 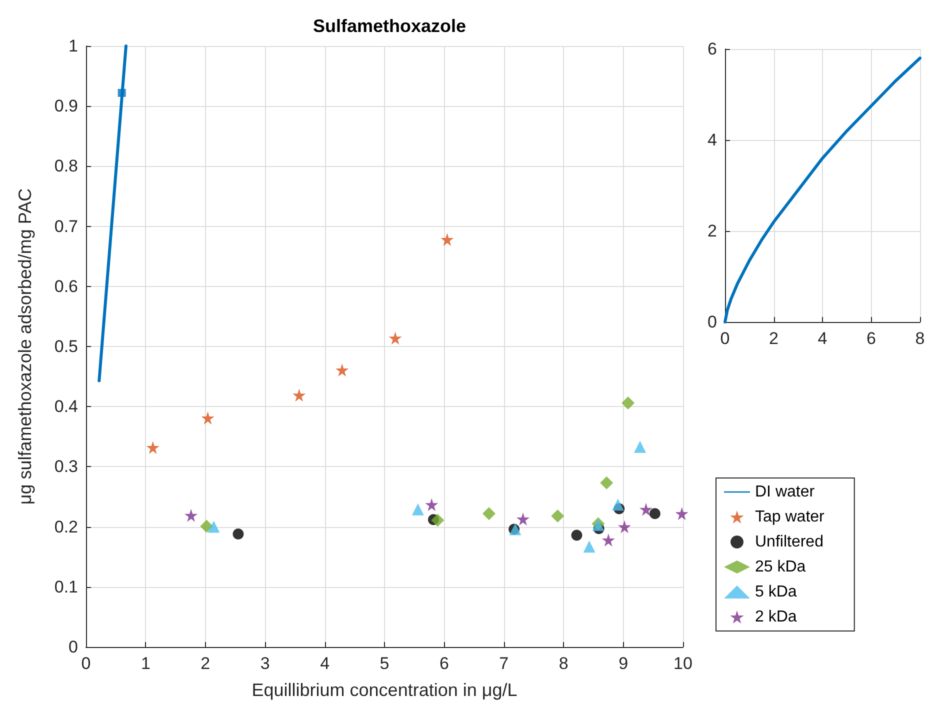 I want to click on y-tick-label: 0.5, so click(x=66, y=346).